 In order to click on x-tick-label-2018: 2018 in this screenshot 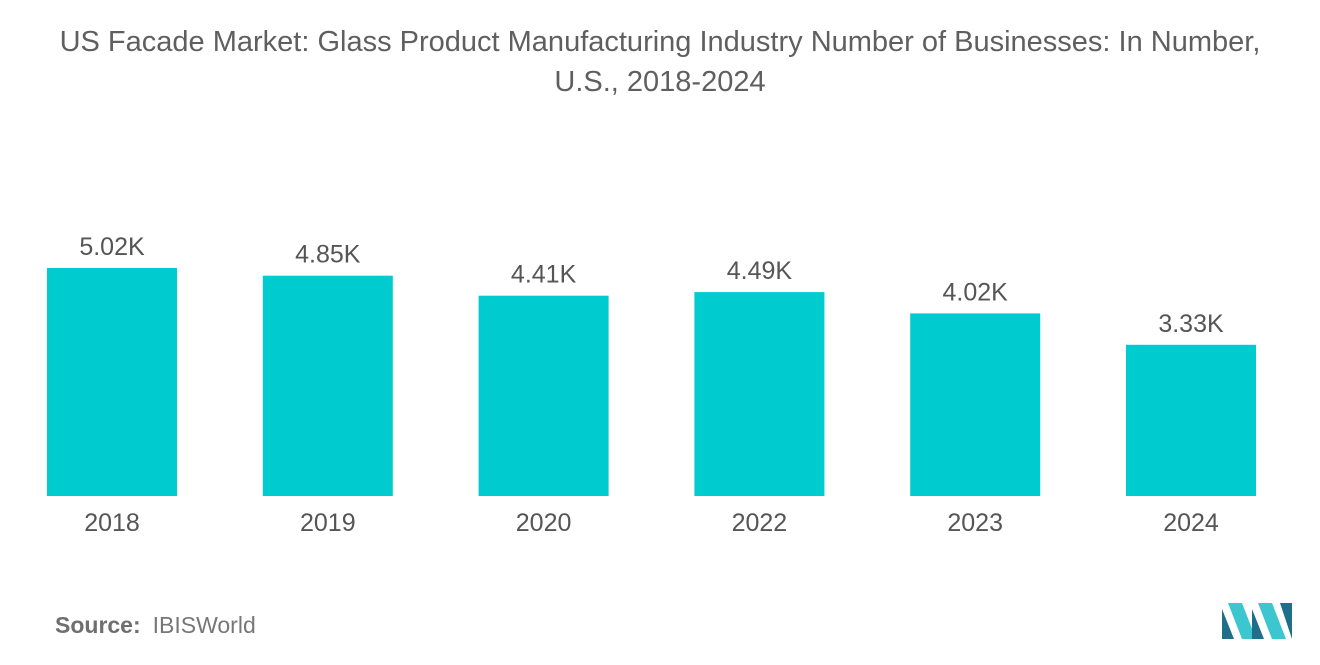, I will do `click(112, 523)`.